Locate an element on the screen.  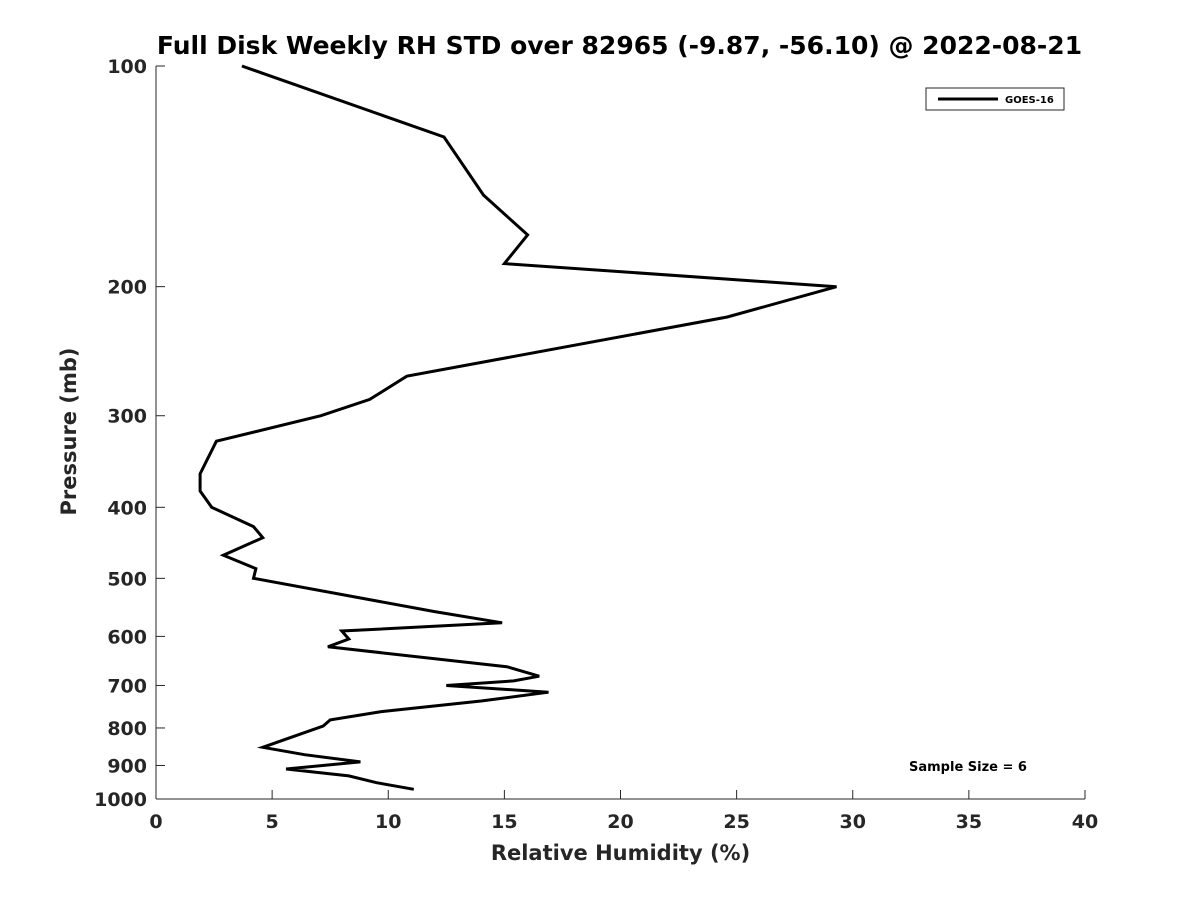
x-tick-label: 0 is located at coordinates (155, 822).